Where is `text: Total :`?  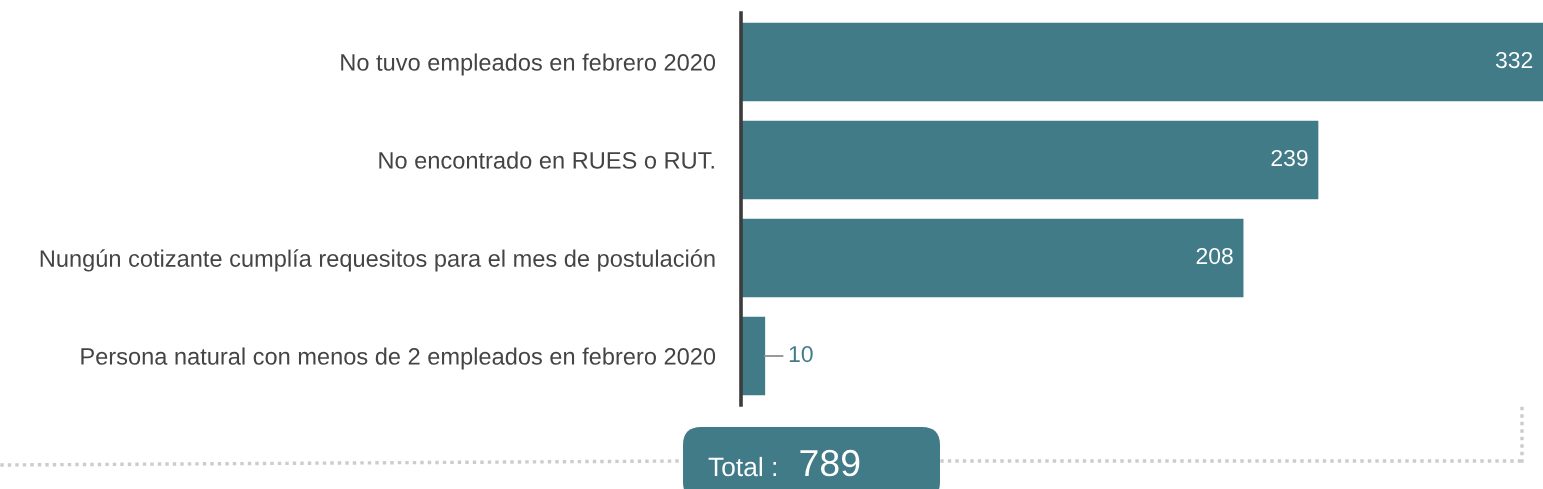
text: Total : is located at coordinates (742, 466).